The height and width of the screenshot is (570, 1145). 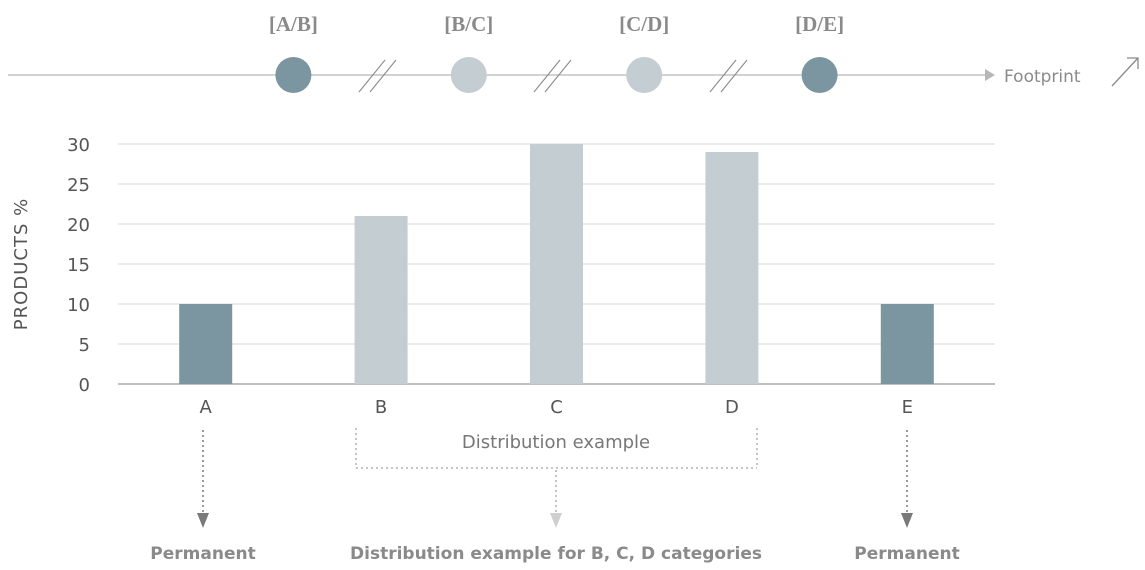 What do you see at coordinates (381, 300) in the screenshot?
I see `bar-B` at bounding box center [381, 300].